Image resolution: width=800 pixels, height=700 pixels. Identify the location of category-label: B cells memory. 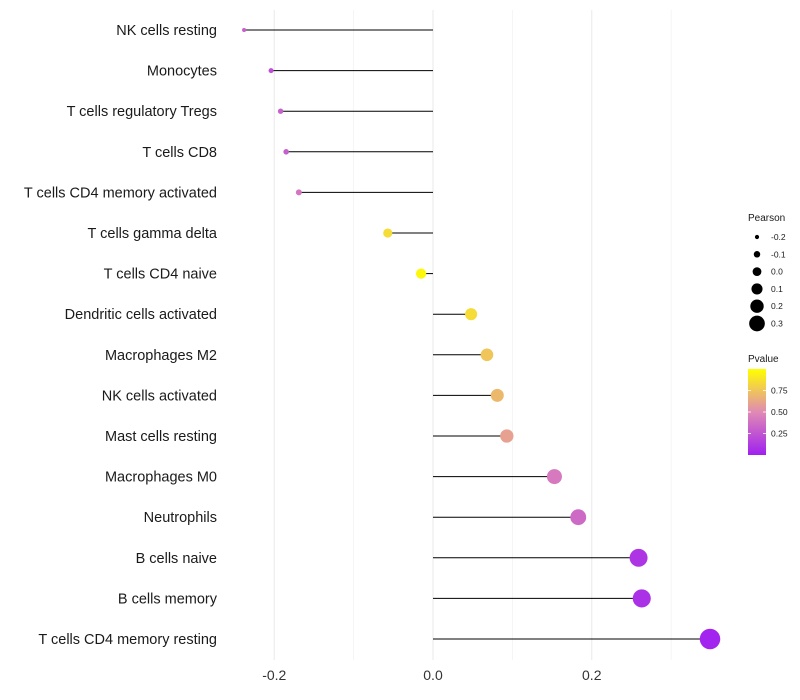
(168, 599).